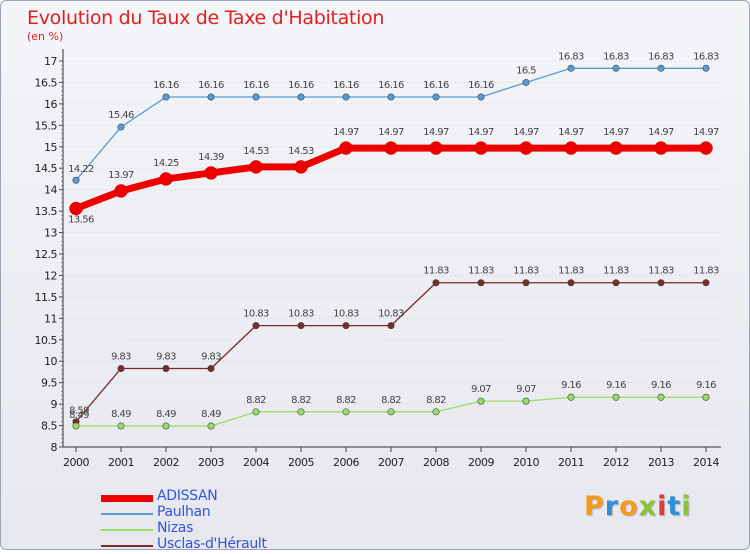 Image resolution: width=750 pixels, height=554 pixels. I want to click on y-tick-label: 14, so click(50, 190).